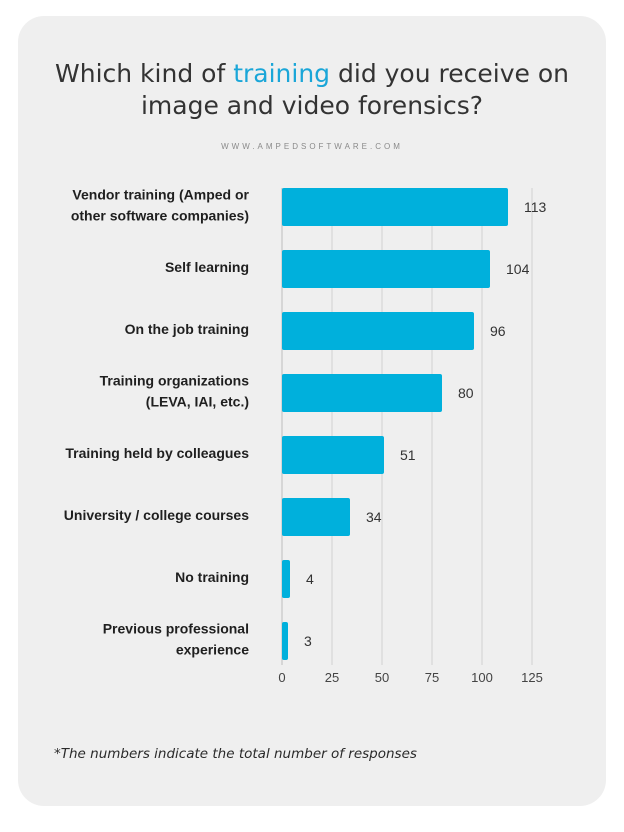  What do you see at coordinates (281, 677) in the screenshot?
I see `x-tick-label: 0` at bounding box center [281, 677].